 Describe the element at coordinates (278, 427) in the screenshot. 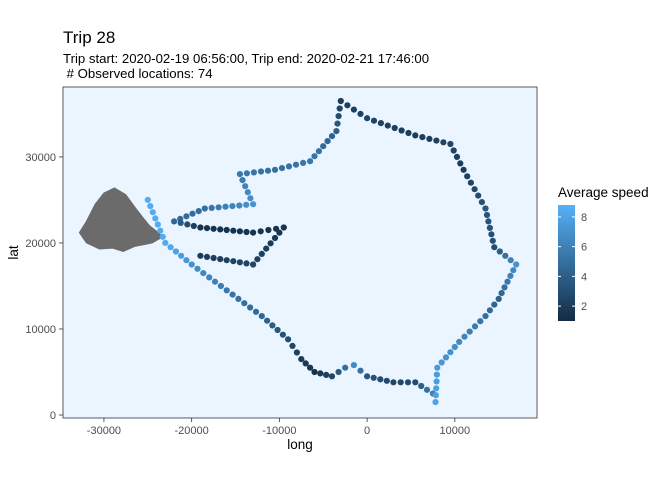

I see `x-axis: -30000 -20000 -10000 0 10000` at that location.